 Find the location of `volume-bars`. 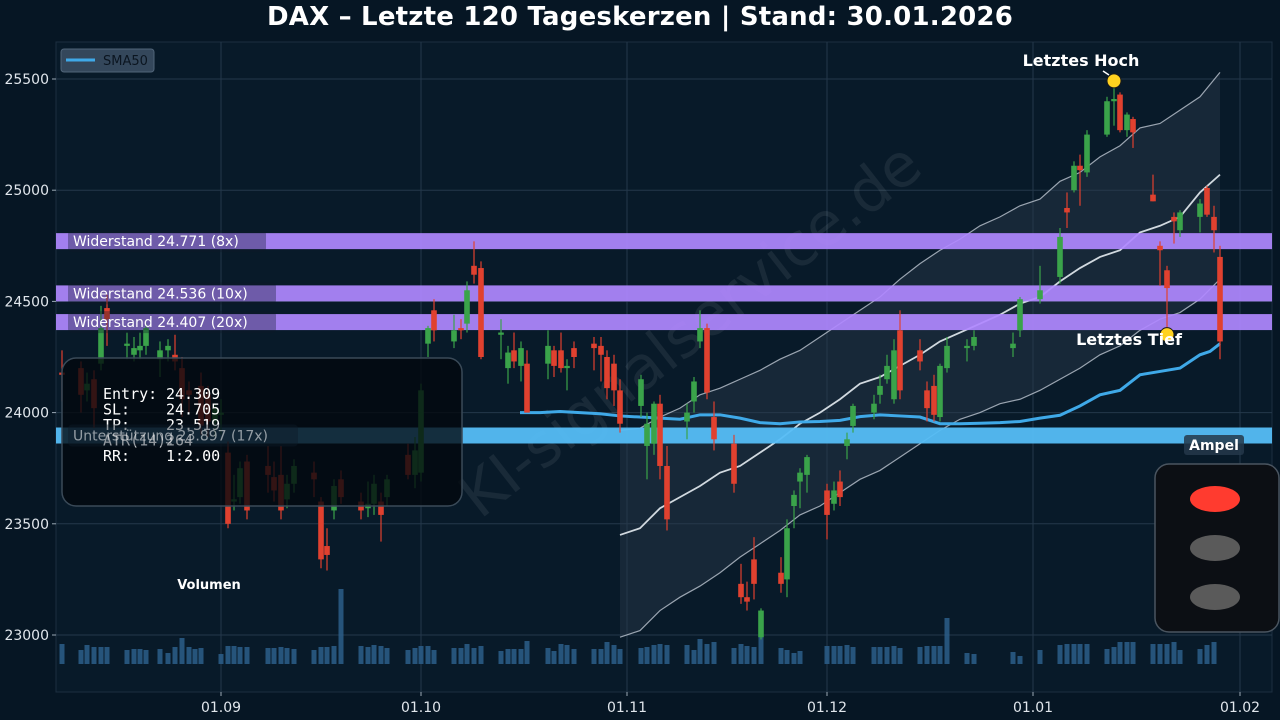

volume-bars is located at coordinates (638, 626).